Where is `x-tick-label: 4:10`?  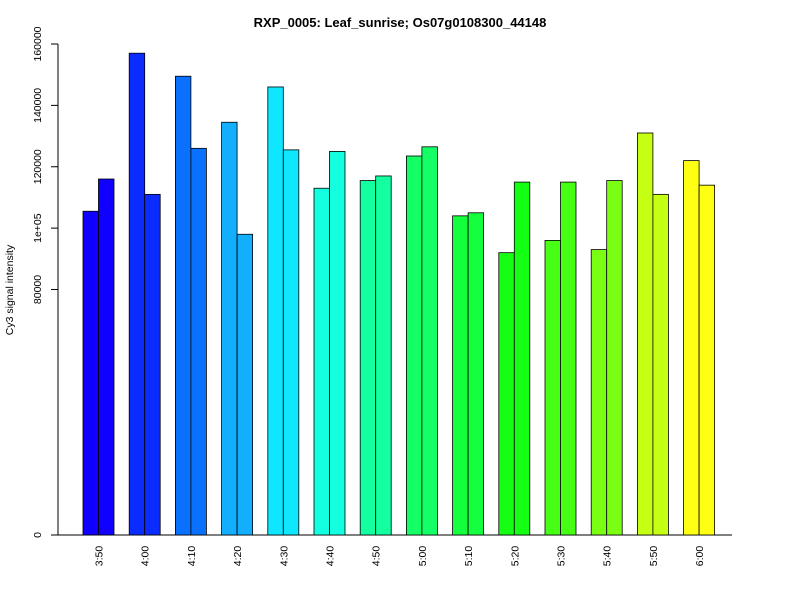 x-tick-label: 4:10 is located at coordinates (192, 556).